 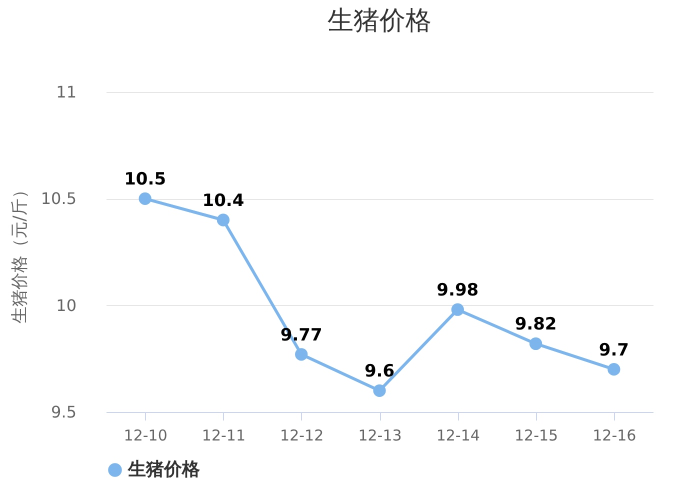 I want to click on legend-label: 生猪价格, so click(x=164, y=469).